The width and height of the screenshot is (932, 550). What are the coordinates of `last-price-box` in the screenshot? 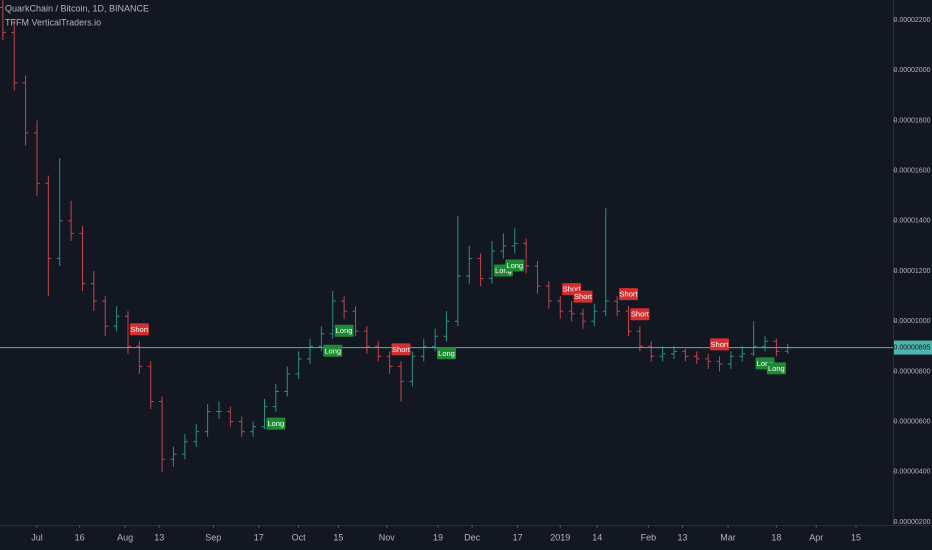 It's located at (913, 347).